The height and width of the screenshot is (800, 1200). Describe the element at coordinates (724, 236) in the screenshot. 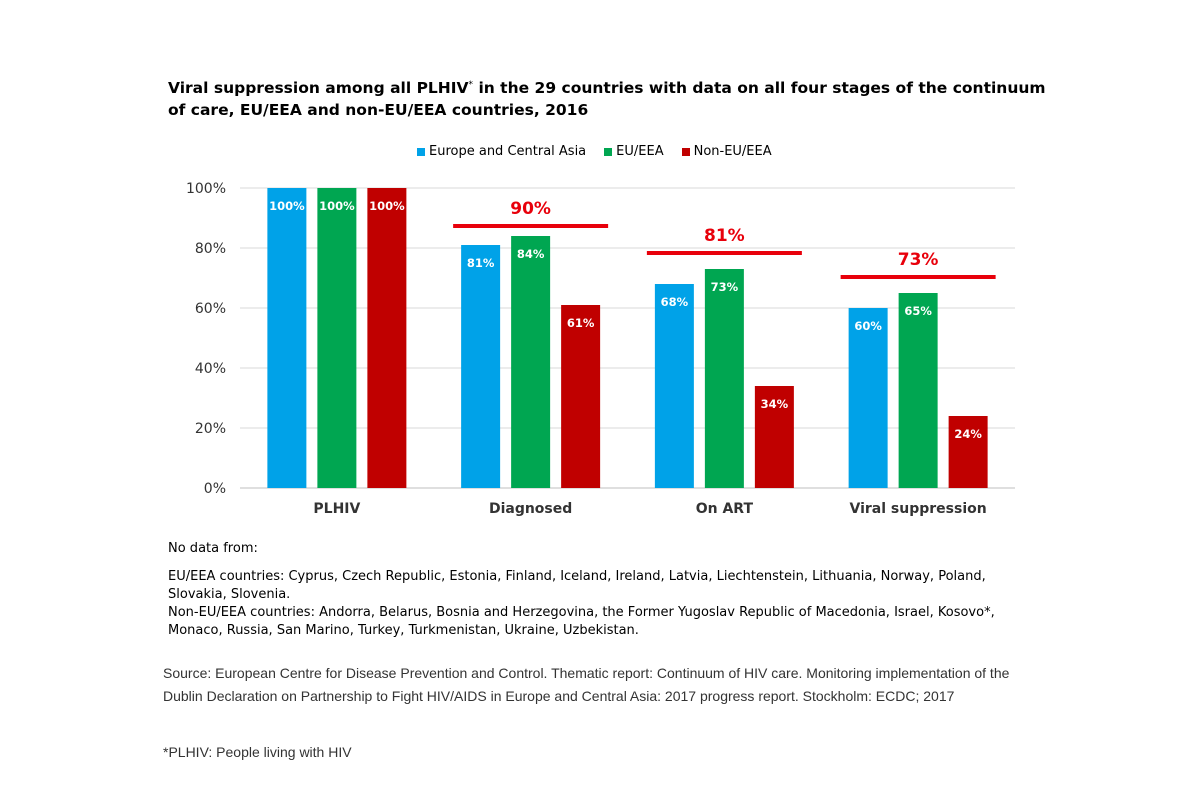

I see `target-label: 81%` at that location.